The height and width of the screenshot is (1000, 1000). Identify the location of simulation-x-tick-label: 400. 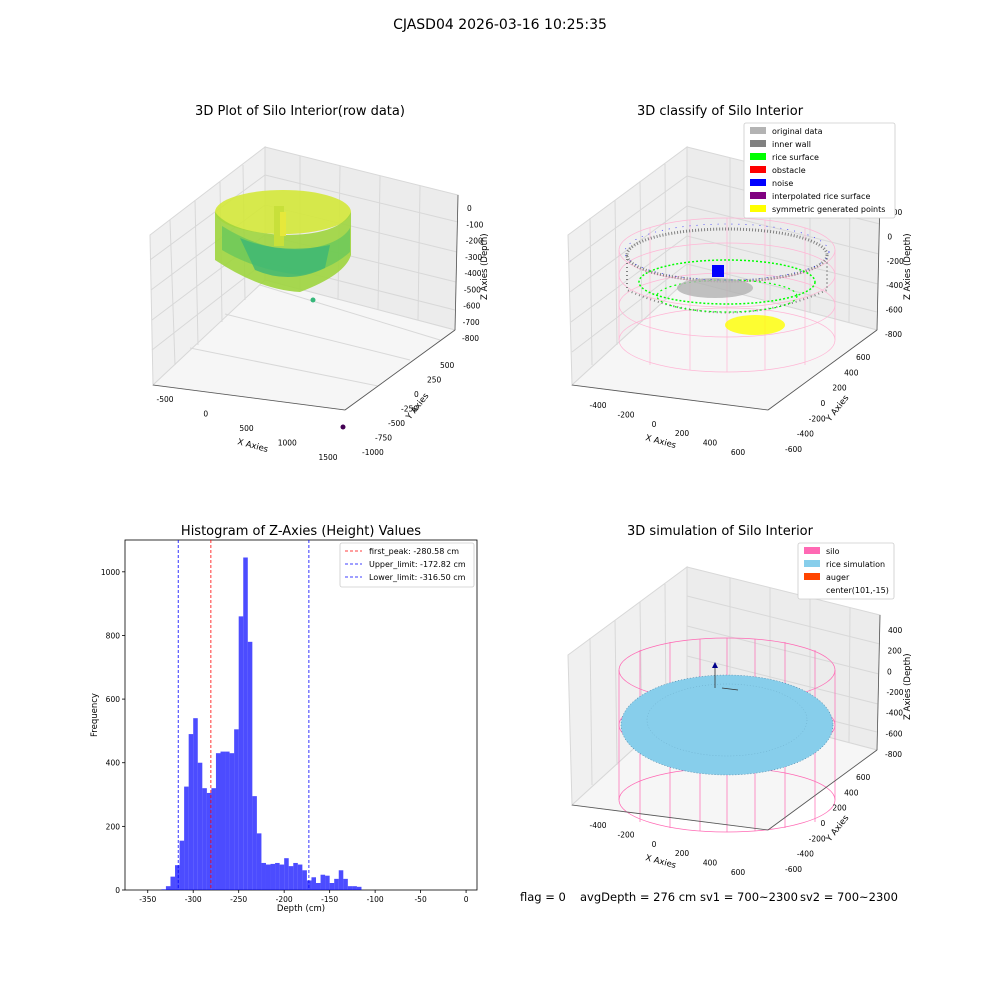
(710, 863).